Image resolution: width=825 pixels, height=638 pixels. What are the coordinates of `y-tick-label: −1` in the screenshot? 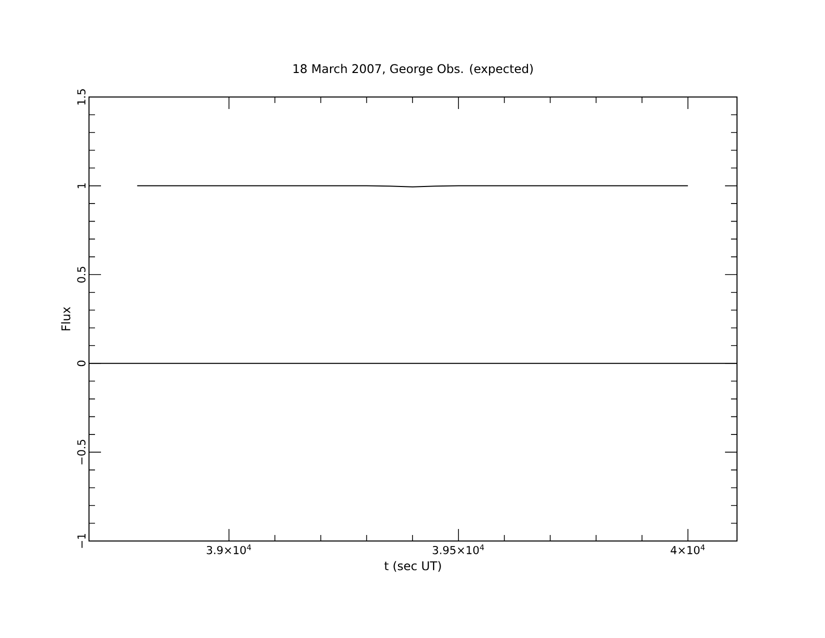 It's located at (81, 541).